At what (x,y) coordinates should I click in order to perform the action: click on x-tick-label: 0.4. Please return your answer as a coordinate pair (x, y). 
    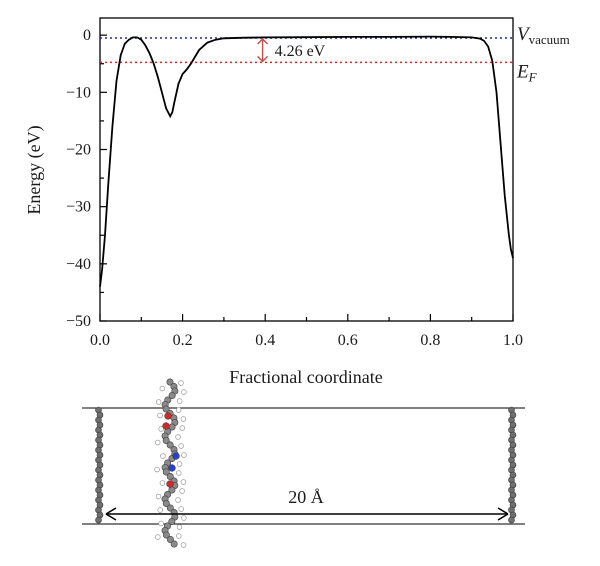
    Looking at the image, I should click on (265, 340).